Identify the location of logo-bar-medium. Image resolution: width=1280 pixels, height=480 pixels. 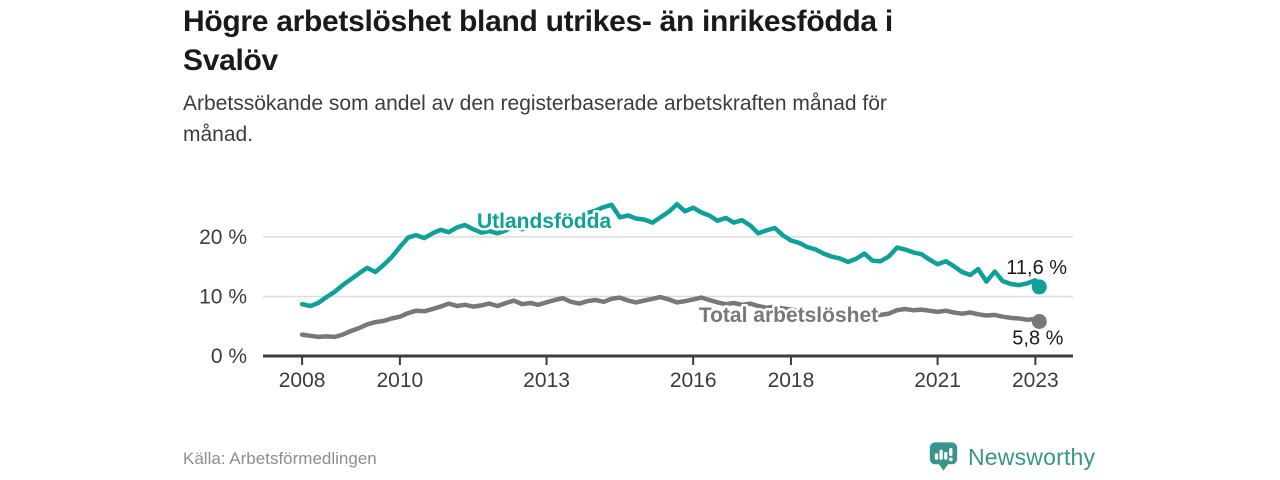
(946, 455).